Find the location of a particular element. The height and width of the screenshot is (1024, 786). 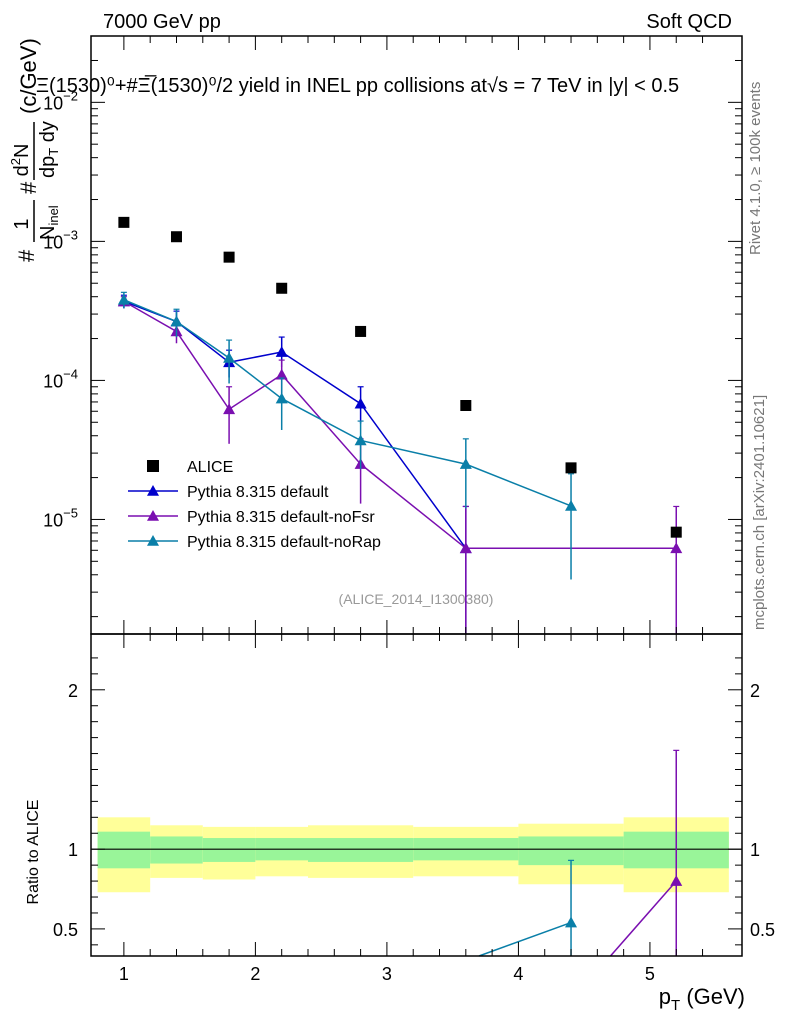

ratio-bands is located at coordinates (416, 855).